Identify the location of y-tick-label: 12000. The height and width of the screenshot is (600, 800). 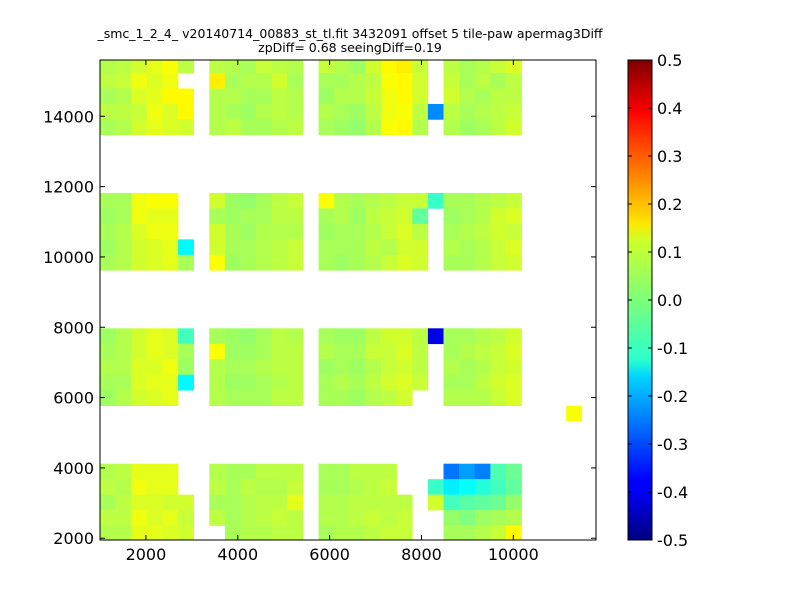
(68, 187).